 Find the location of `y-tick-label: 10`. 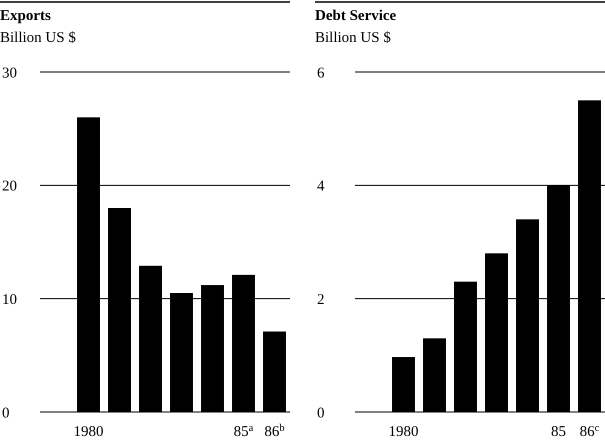

y-tick-label: 10 is located at coordinates (9, 300).